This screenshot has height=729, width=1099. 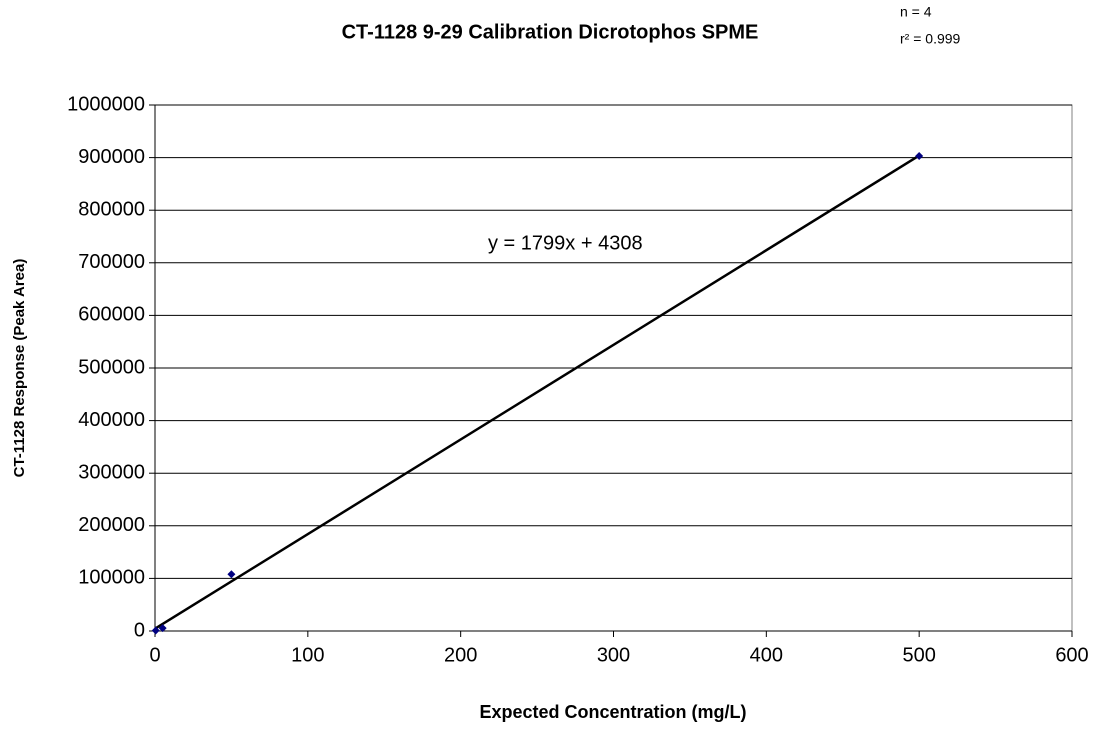 I want to click on x-tick-label: 0, so click(x=154, y=655).